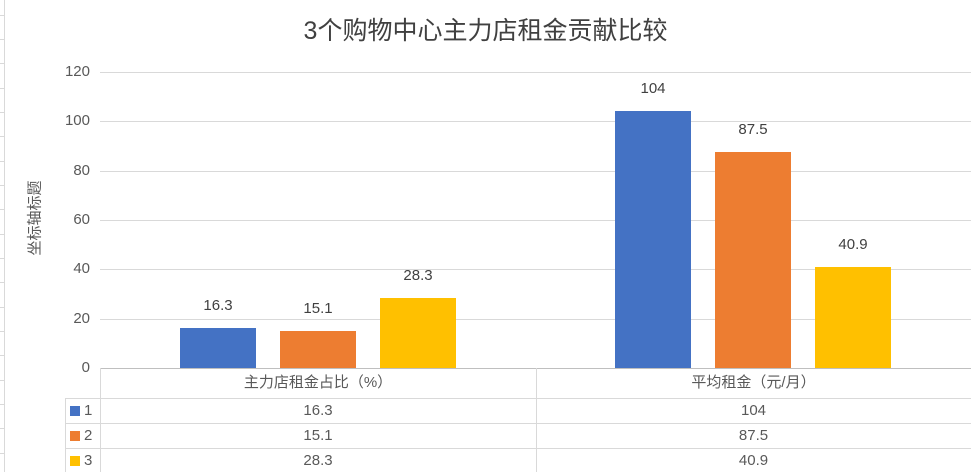 The height and width of the screenshot is (472, 971). I want to click on x-axis-line, so click(535, 368).